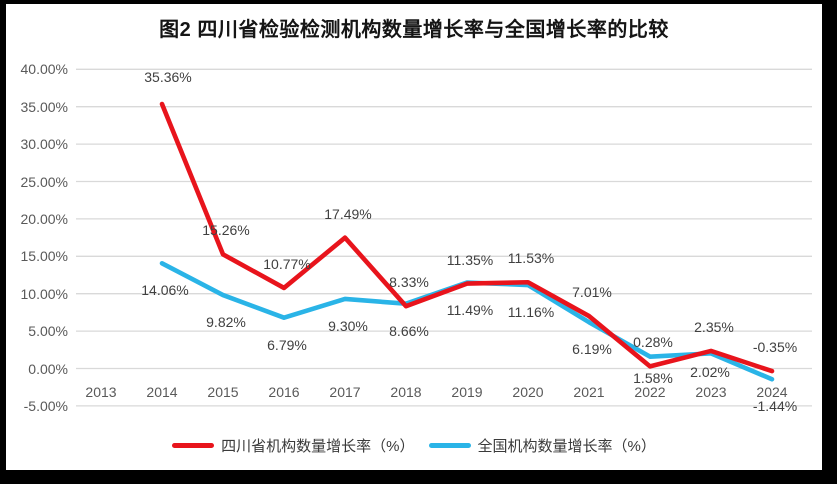 The width and height of the screenshot is (837, 484). I want to click on x-axis-tick-label: 2023, so click(711, 392).